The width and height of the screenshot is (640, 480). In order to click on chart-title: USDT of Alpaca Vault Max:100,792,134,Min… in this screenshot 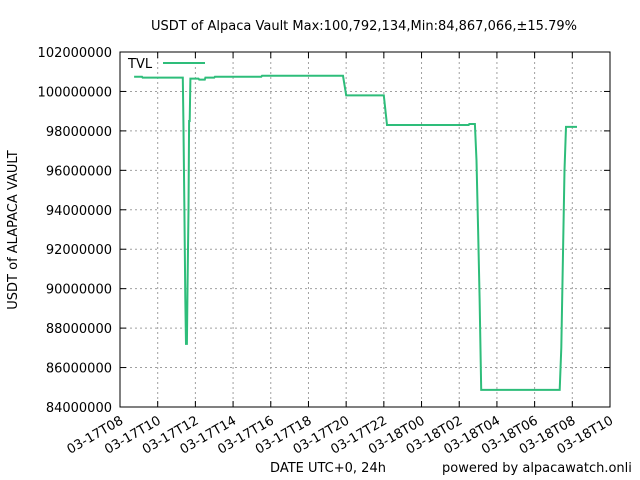, I will do `click(364, 26)`.